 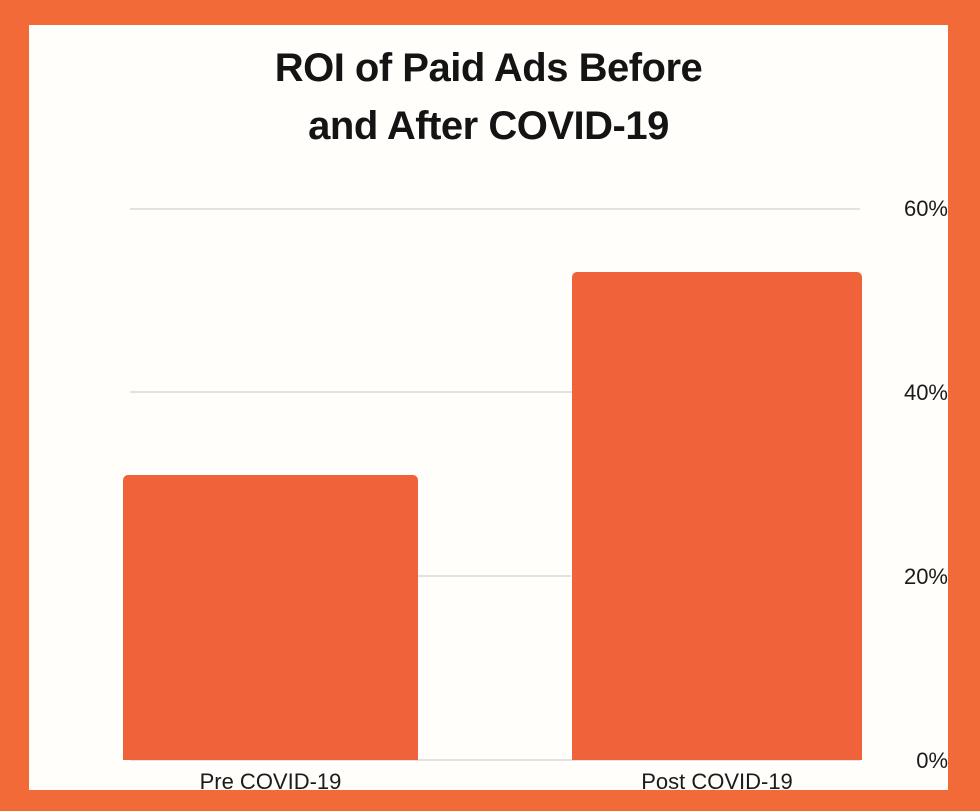 I want to click on y-axis-label-20: 20%, so click(x=925, y=576).